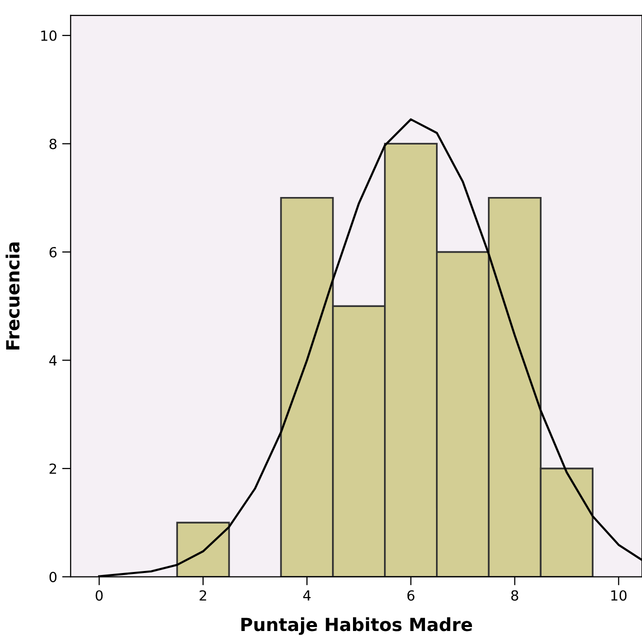 Image resolution: width=642 pixels, height=643 pixels. I want to click on x-tick-label: 4, so click(307, 595).